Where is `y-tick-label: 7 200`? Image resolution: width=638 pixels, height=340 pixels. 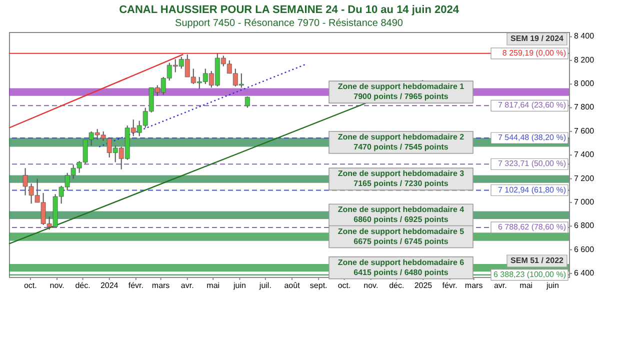
y-tick-label: 7 200 is located at coordinates (584, 178).